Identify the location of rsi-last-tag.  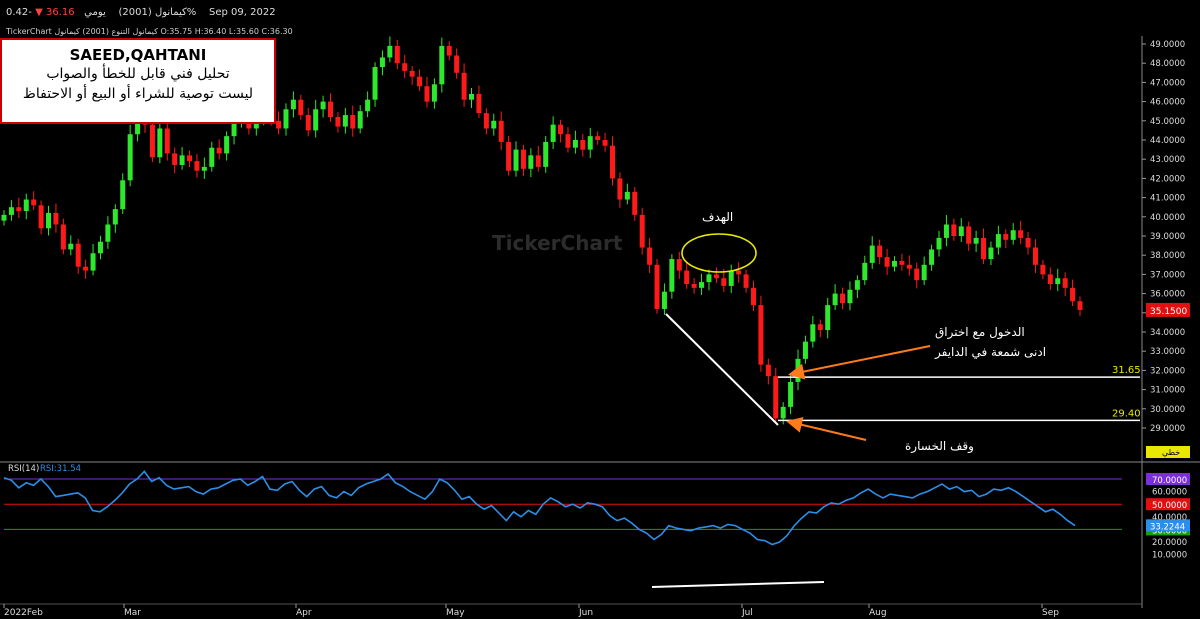
(1168, 525).